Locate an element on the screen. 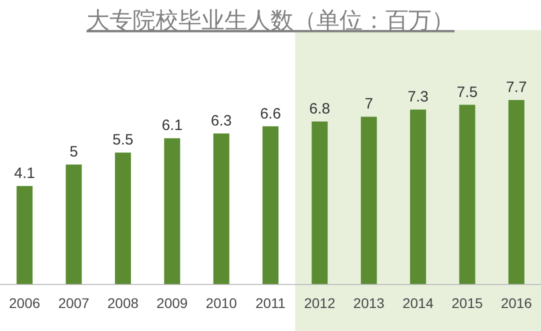 This screenshot has height=331, width=541. data-label: 6.3 is located at coordinates (221, 121).